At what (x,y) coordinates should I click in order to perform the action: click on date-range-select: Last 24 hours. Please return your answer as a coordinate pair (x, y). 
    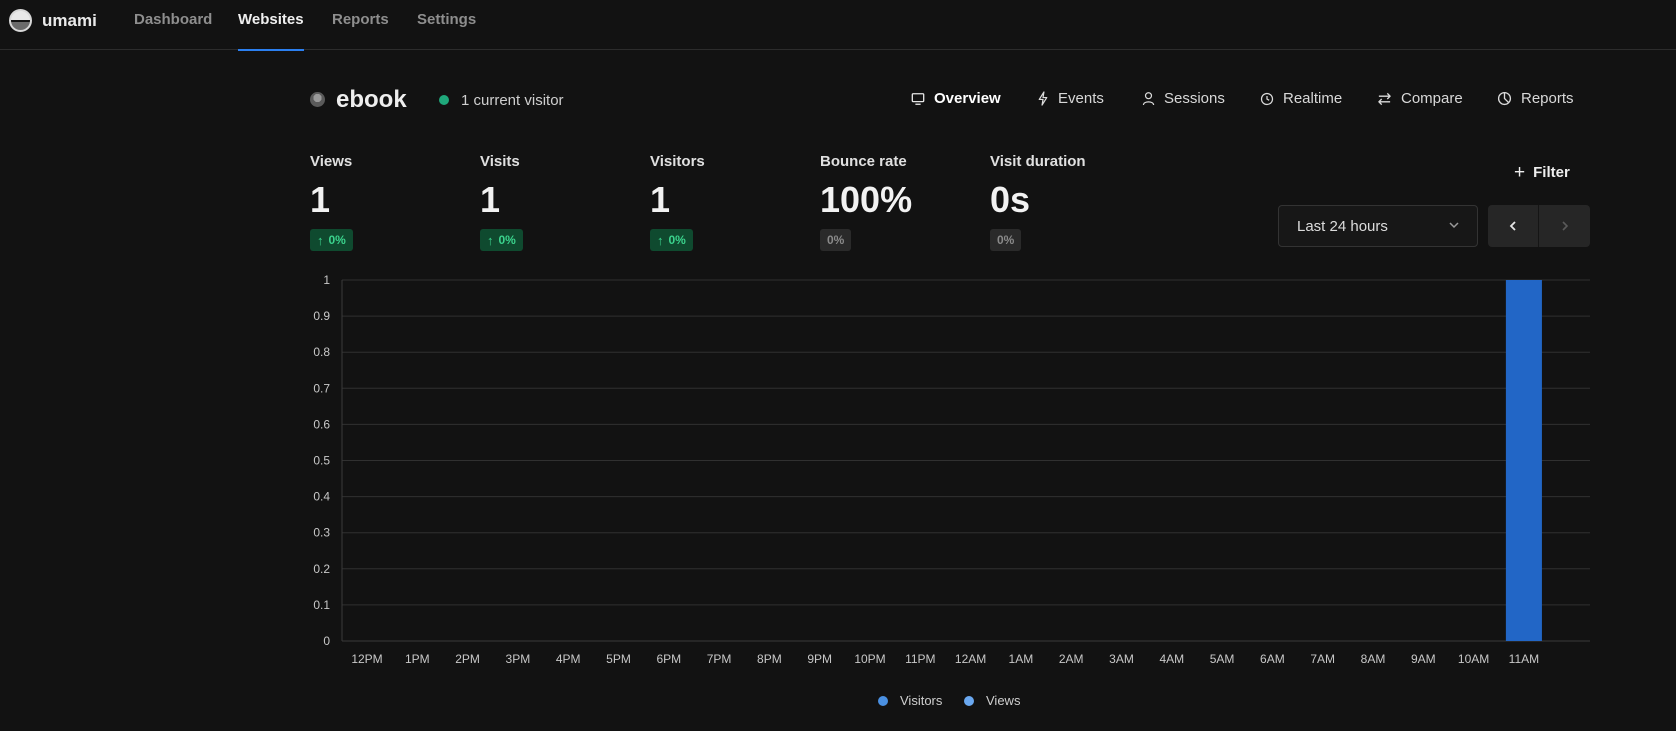
    Looking at the image, I should click on (1378, 226).